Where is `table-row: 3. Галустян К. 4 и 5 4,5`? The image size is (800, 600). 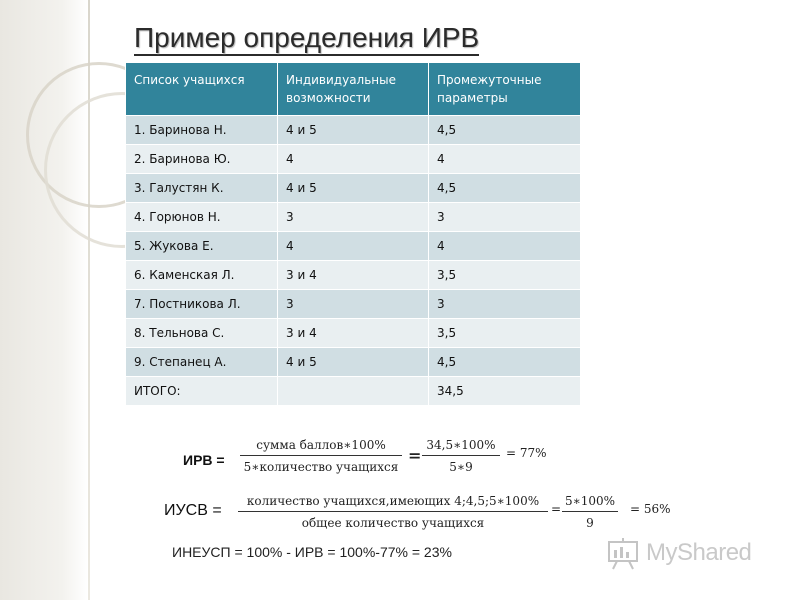
table-row: 3. Галустян К. 4 и 5 4,5 is located at coordinates (353, 188).